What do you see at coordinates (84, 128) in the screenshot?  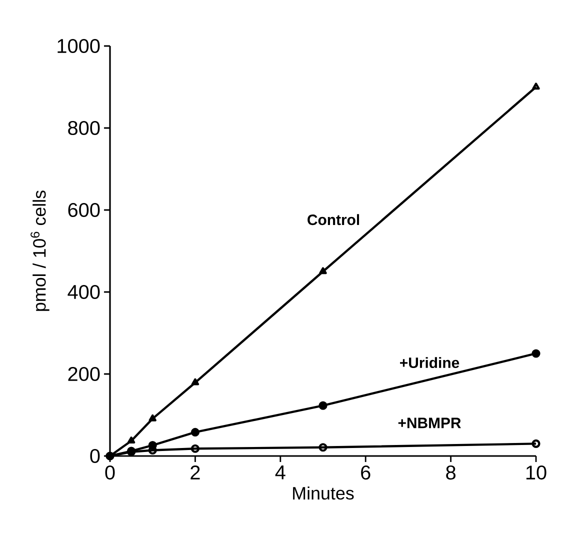 I see `y-tick-label: 800` at bounding box center [84, 128].